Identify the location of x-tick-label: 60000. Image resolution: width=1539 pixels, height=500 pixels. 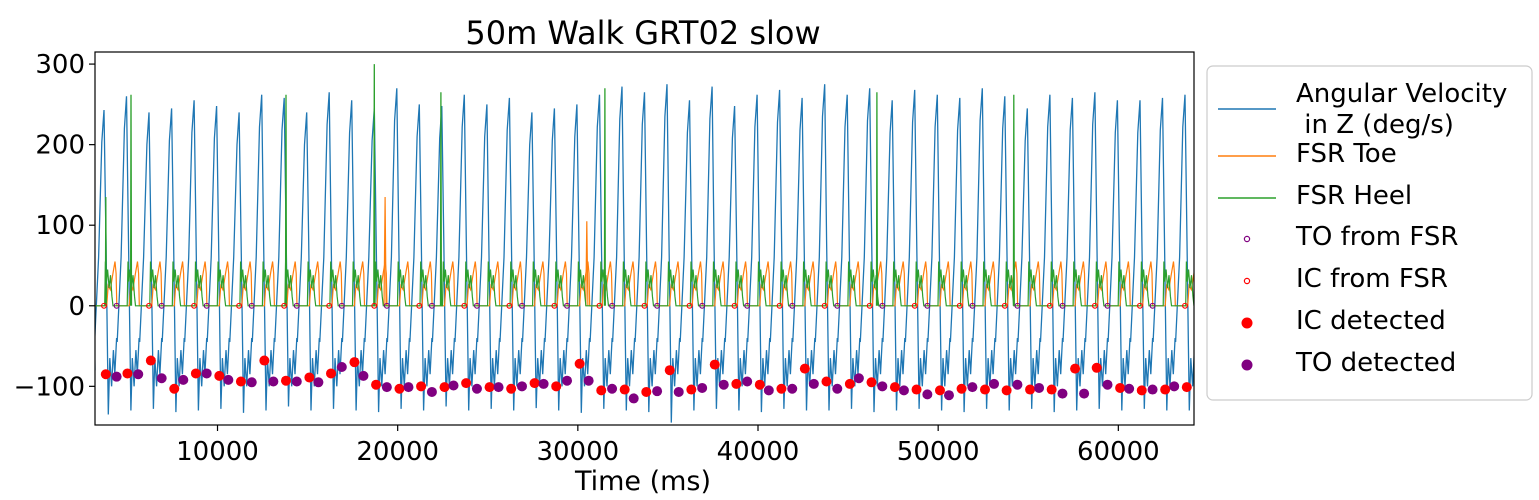
(1118, 452).